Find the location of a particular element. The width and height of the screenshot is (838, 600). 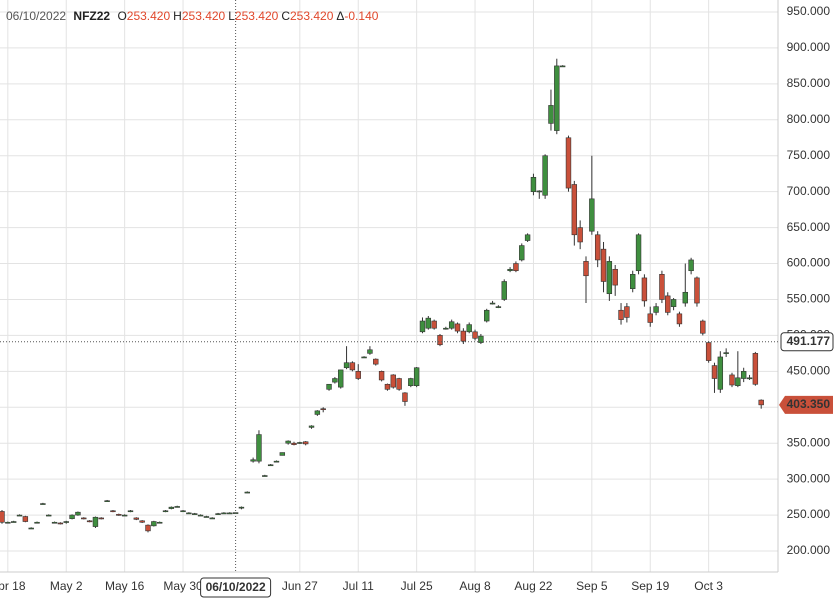

x-tick-label: May 2 is located at coordinates (66, 586).